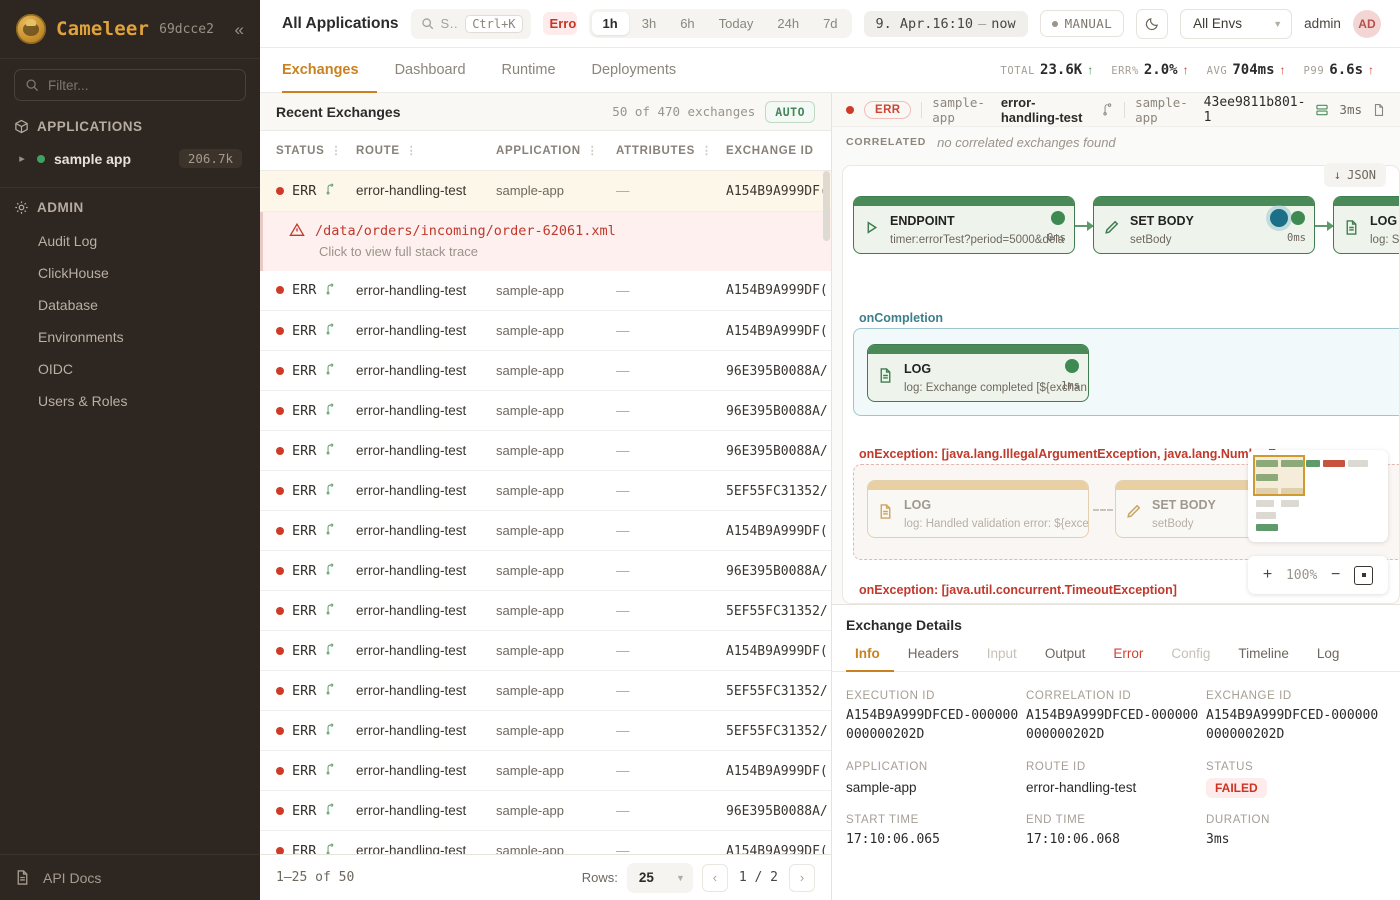 Image resolution: width=1400 pixels, height=900 pixels. Describe the element at coordinates (1366, 23) in the screenshot. I see `avatar: AD` at that location.